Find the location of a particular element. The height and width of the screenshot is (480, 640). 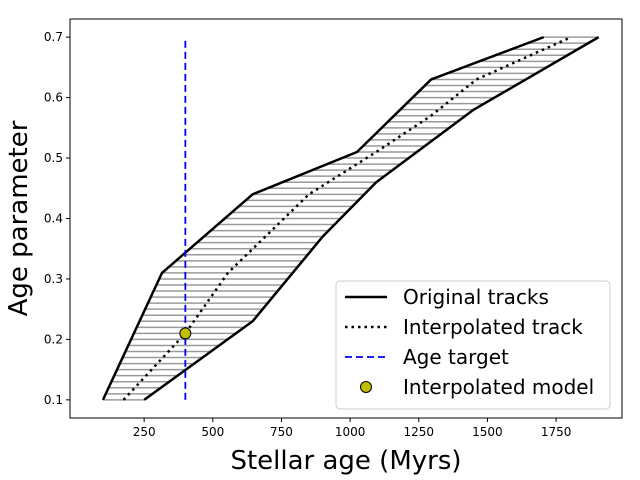

interpolated-model-marker is located at coordinates (185, 333).